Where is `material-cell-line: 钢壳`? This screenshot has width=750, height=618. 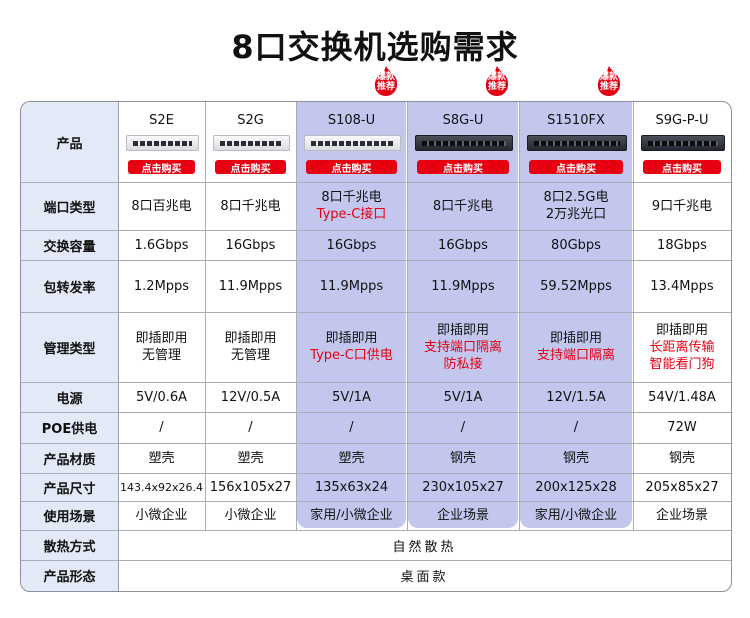
material-cell-line: 钢壳 is located at coordinates (462, 458).